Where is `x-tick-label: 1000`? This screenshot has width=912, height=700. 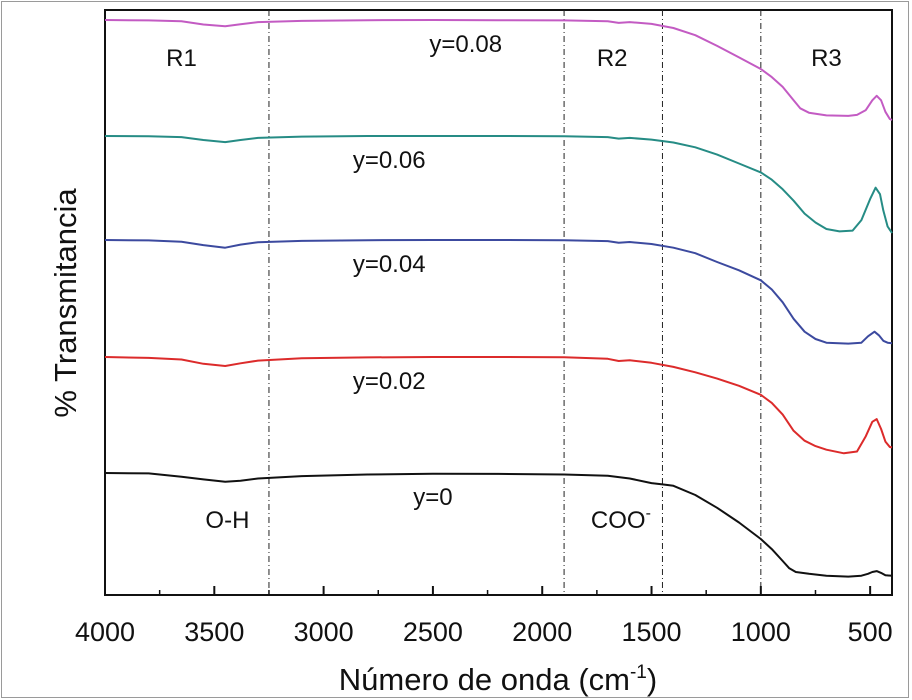 x-tick-label: 1000 is located at coordinates (761, 632).